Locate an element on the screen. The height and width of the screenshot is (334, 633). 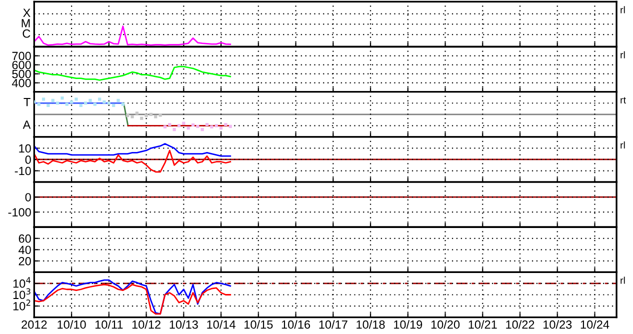
y-tick-label: -10 is located at coordinates (22, 171).